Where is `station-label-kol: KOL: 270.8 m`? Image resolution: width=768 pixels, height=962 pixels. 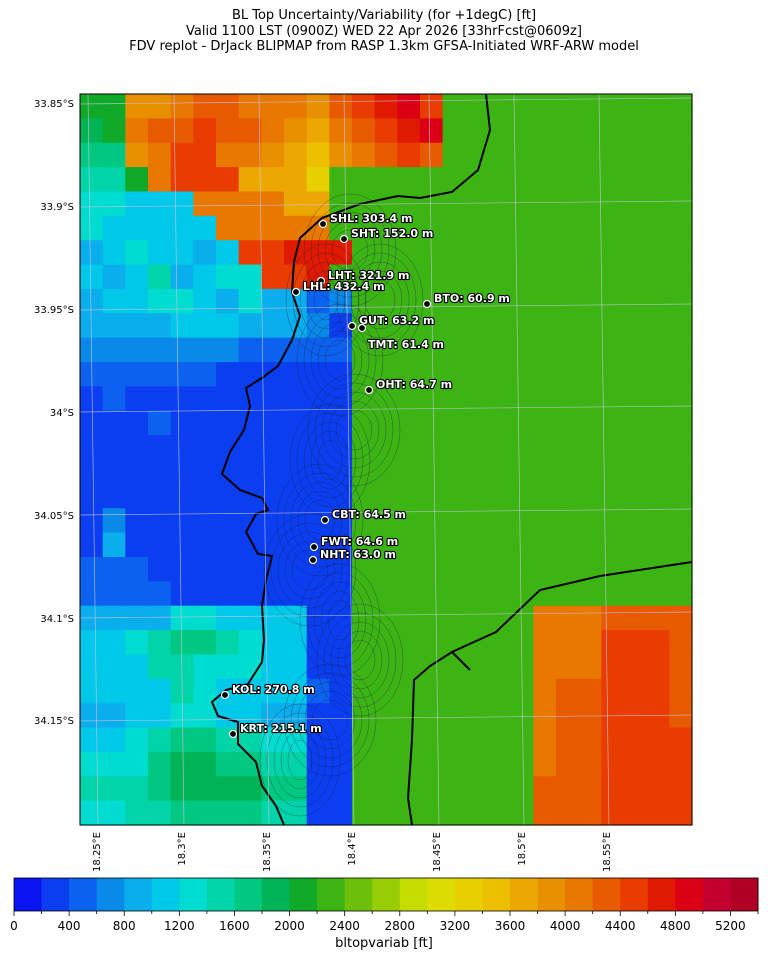
station-label-kol: KOL: 270.8 m is located at coordinates (273, 689).